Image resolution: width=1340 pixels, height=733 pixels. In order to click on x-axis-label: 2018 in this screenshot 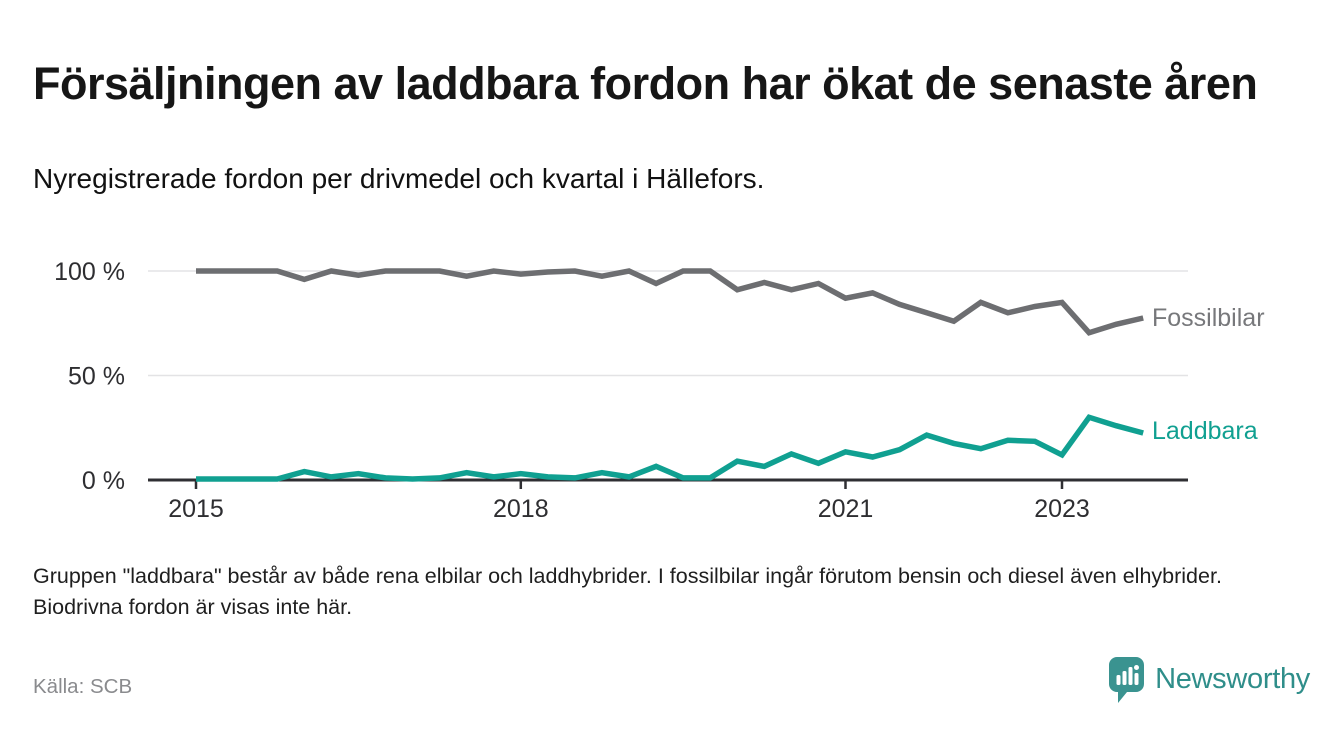, I will do `click(521, 509)`.